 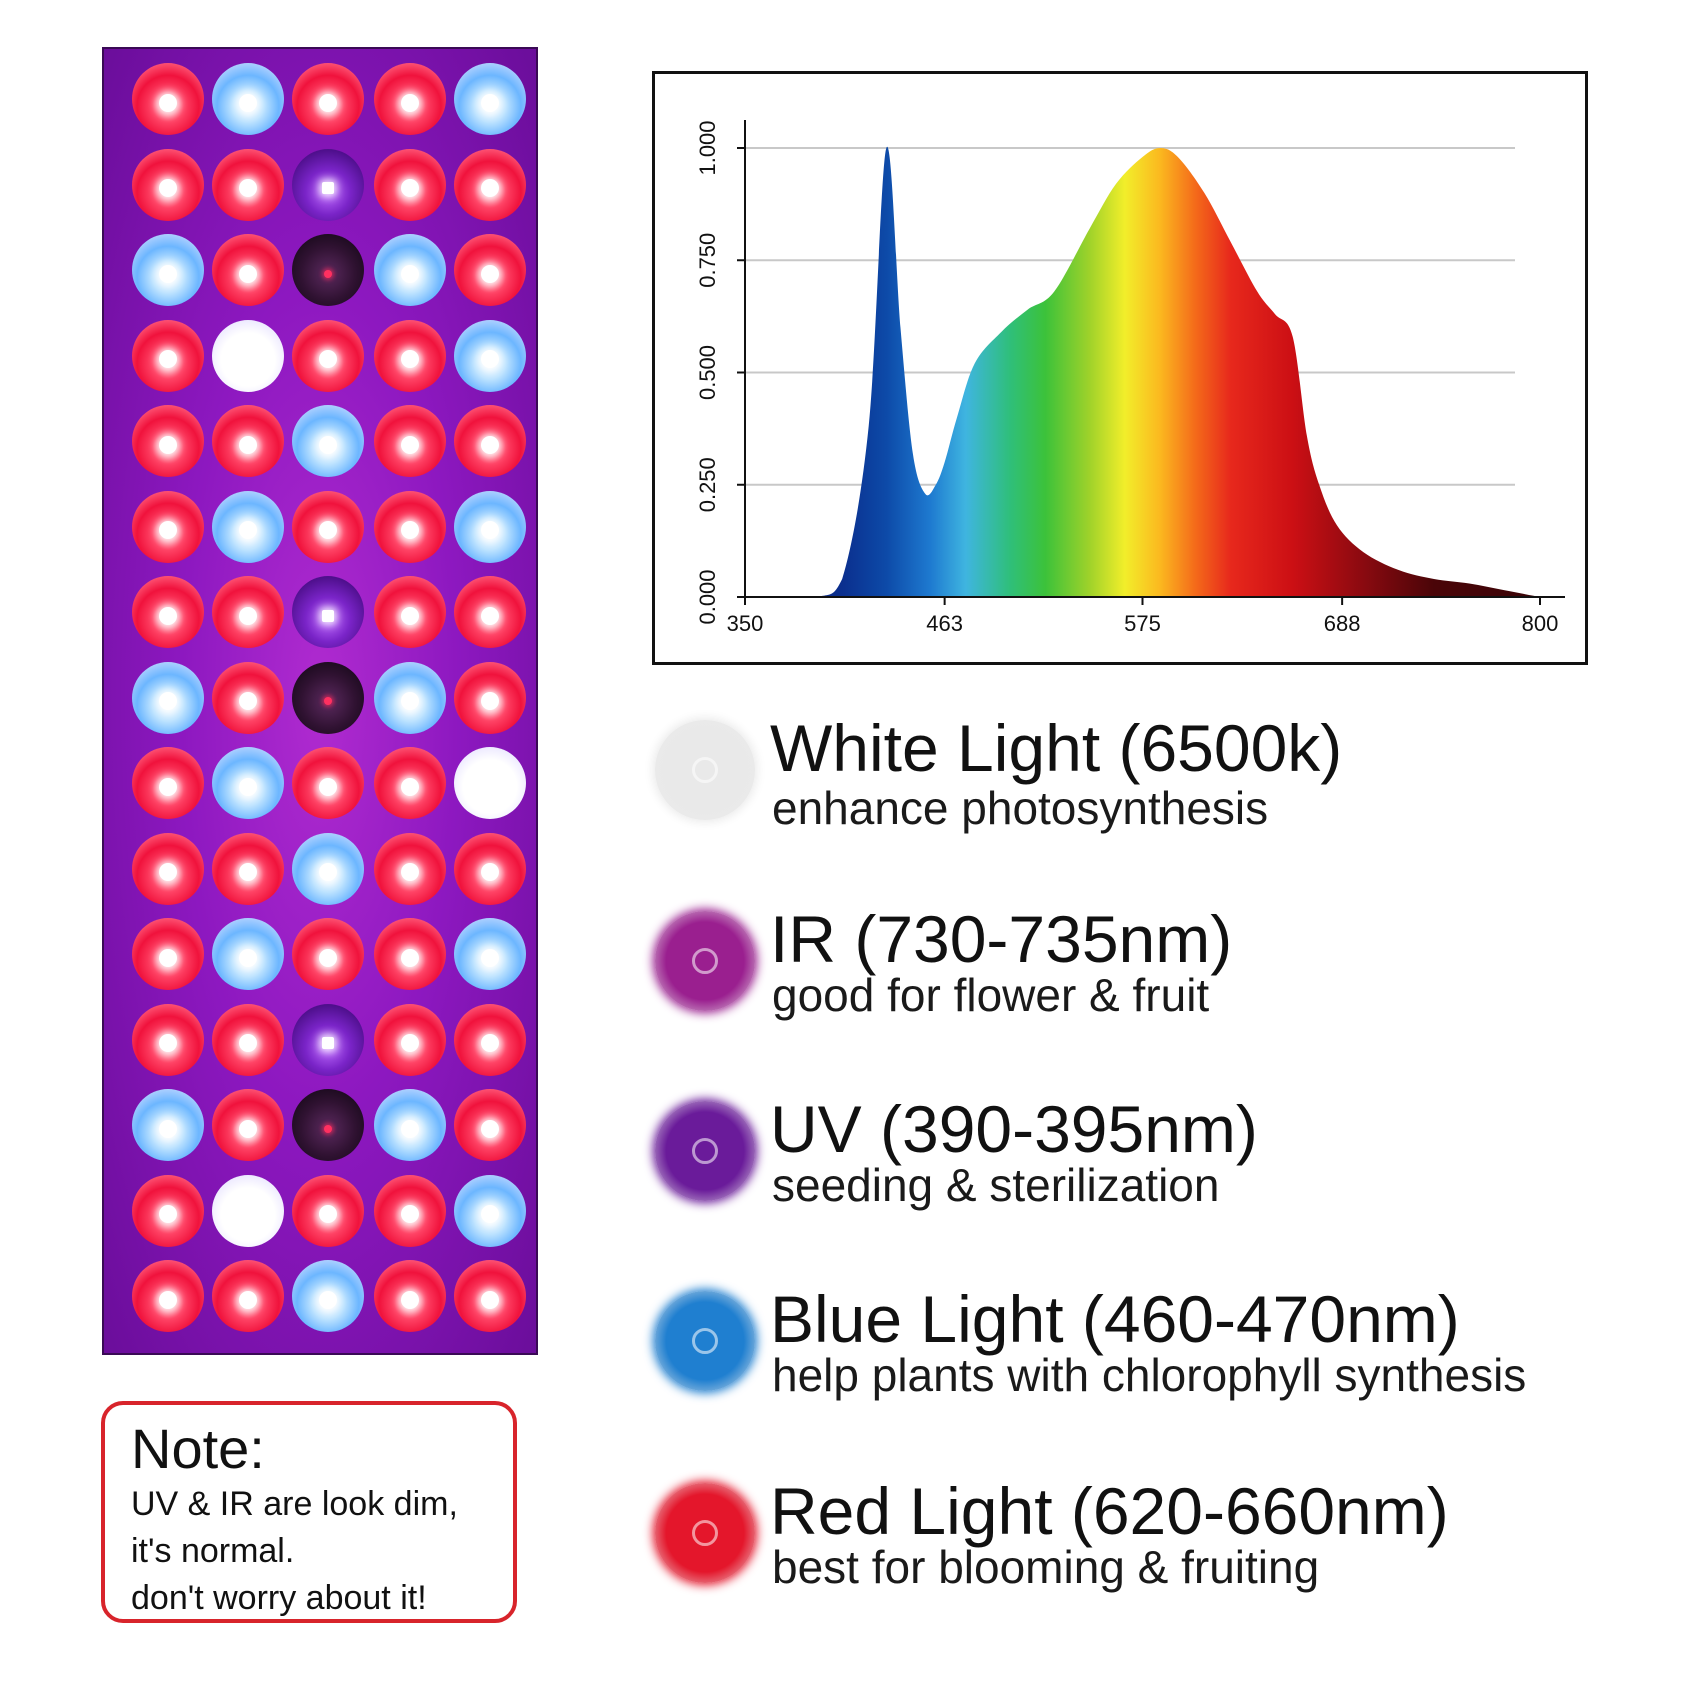 What do you see at coordinates (944, 623) in the screenshot?
I see `x-tick-label: 463` at bounding box center [944, 623].